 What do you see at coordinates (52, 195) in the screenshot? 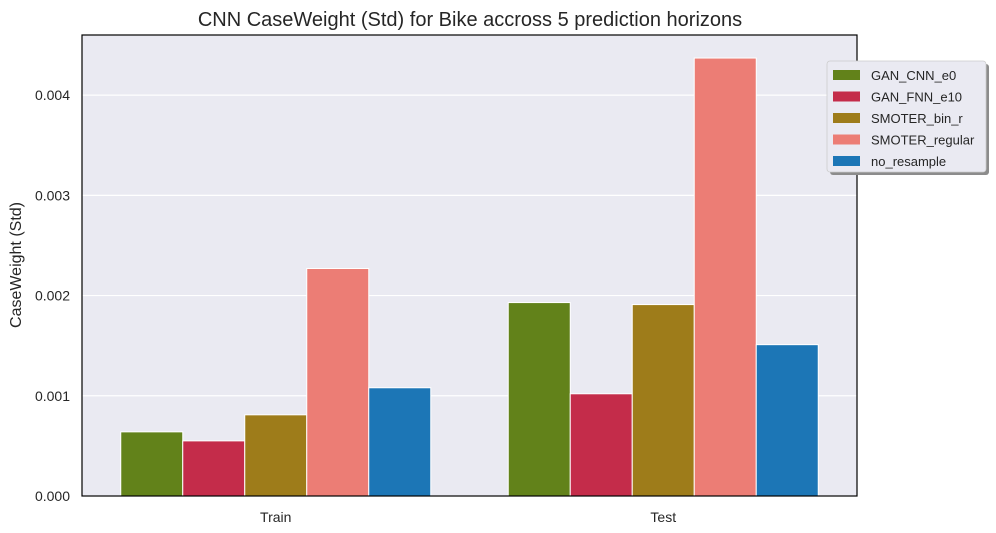
I see `y-tick-label: 0.003` at bounding box center [52, 195].